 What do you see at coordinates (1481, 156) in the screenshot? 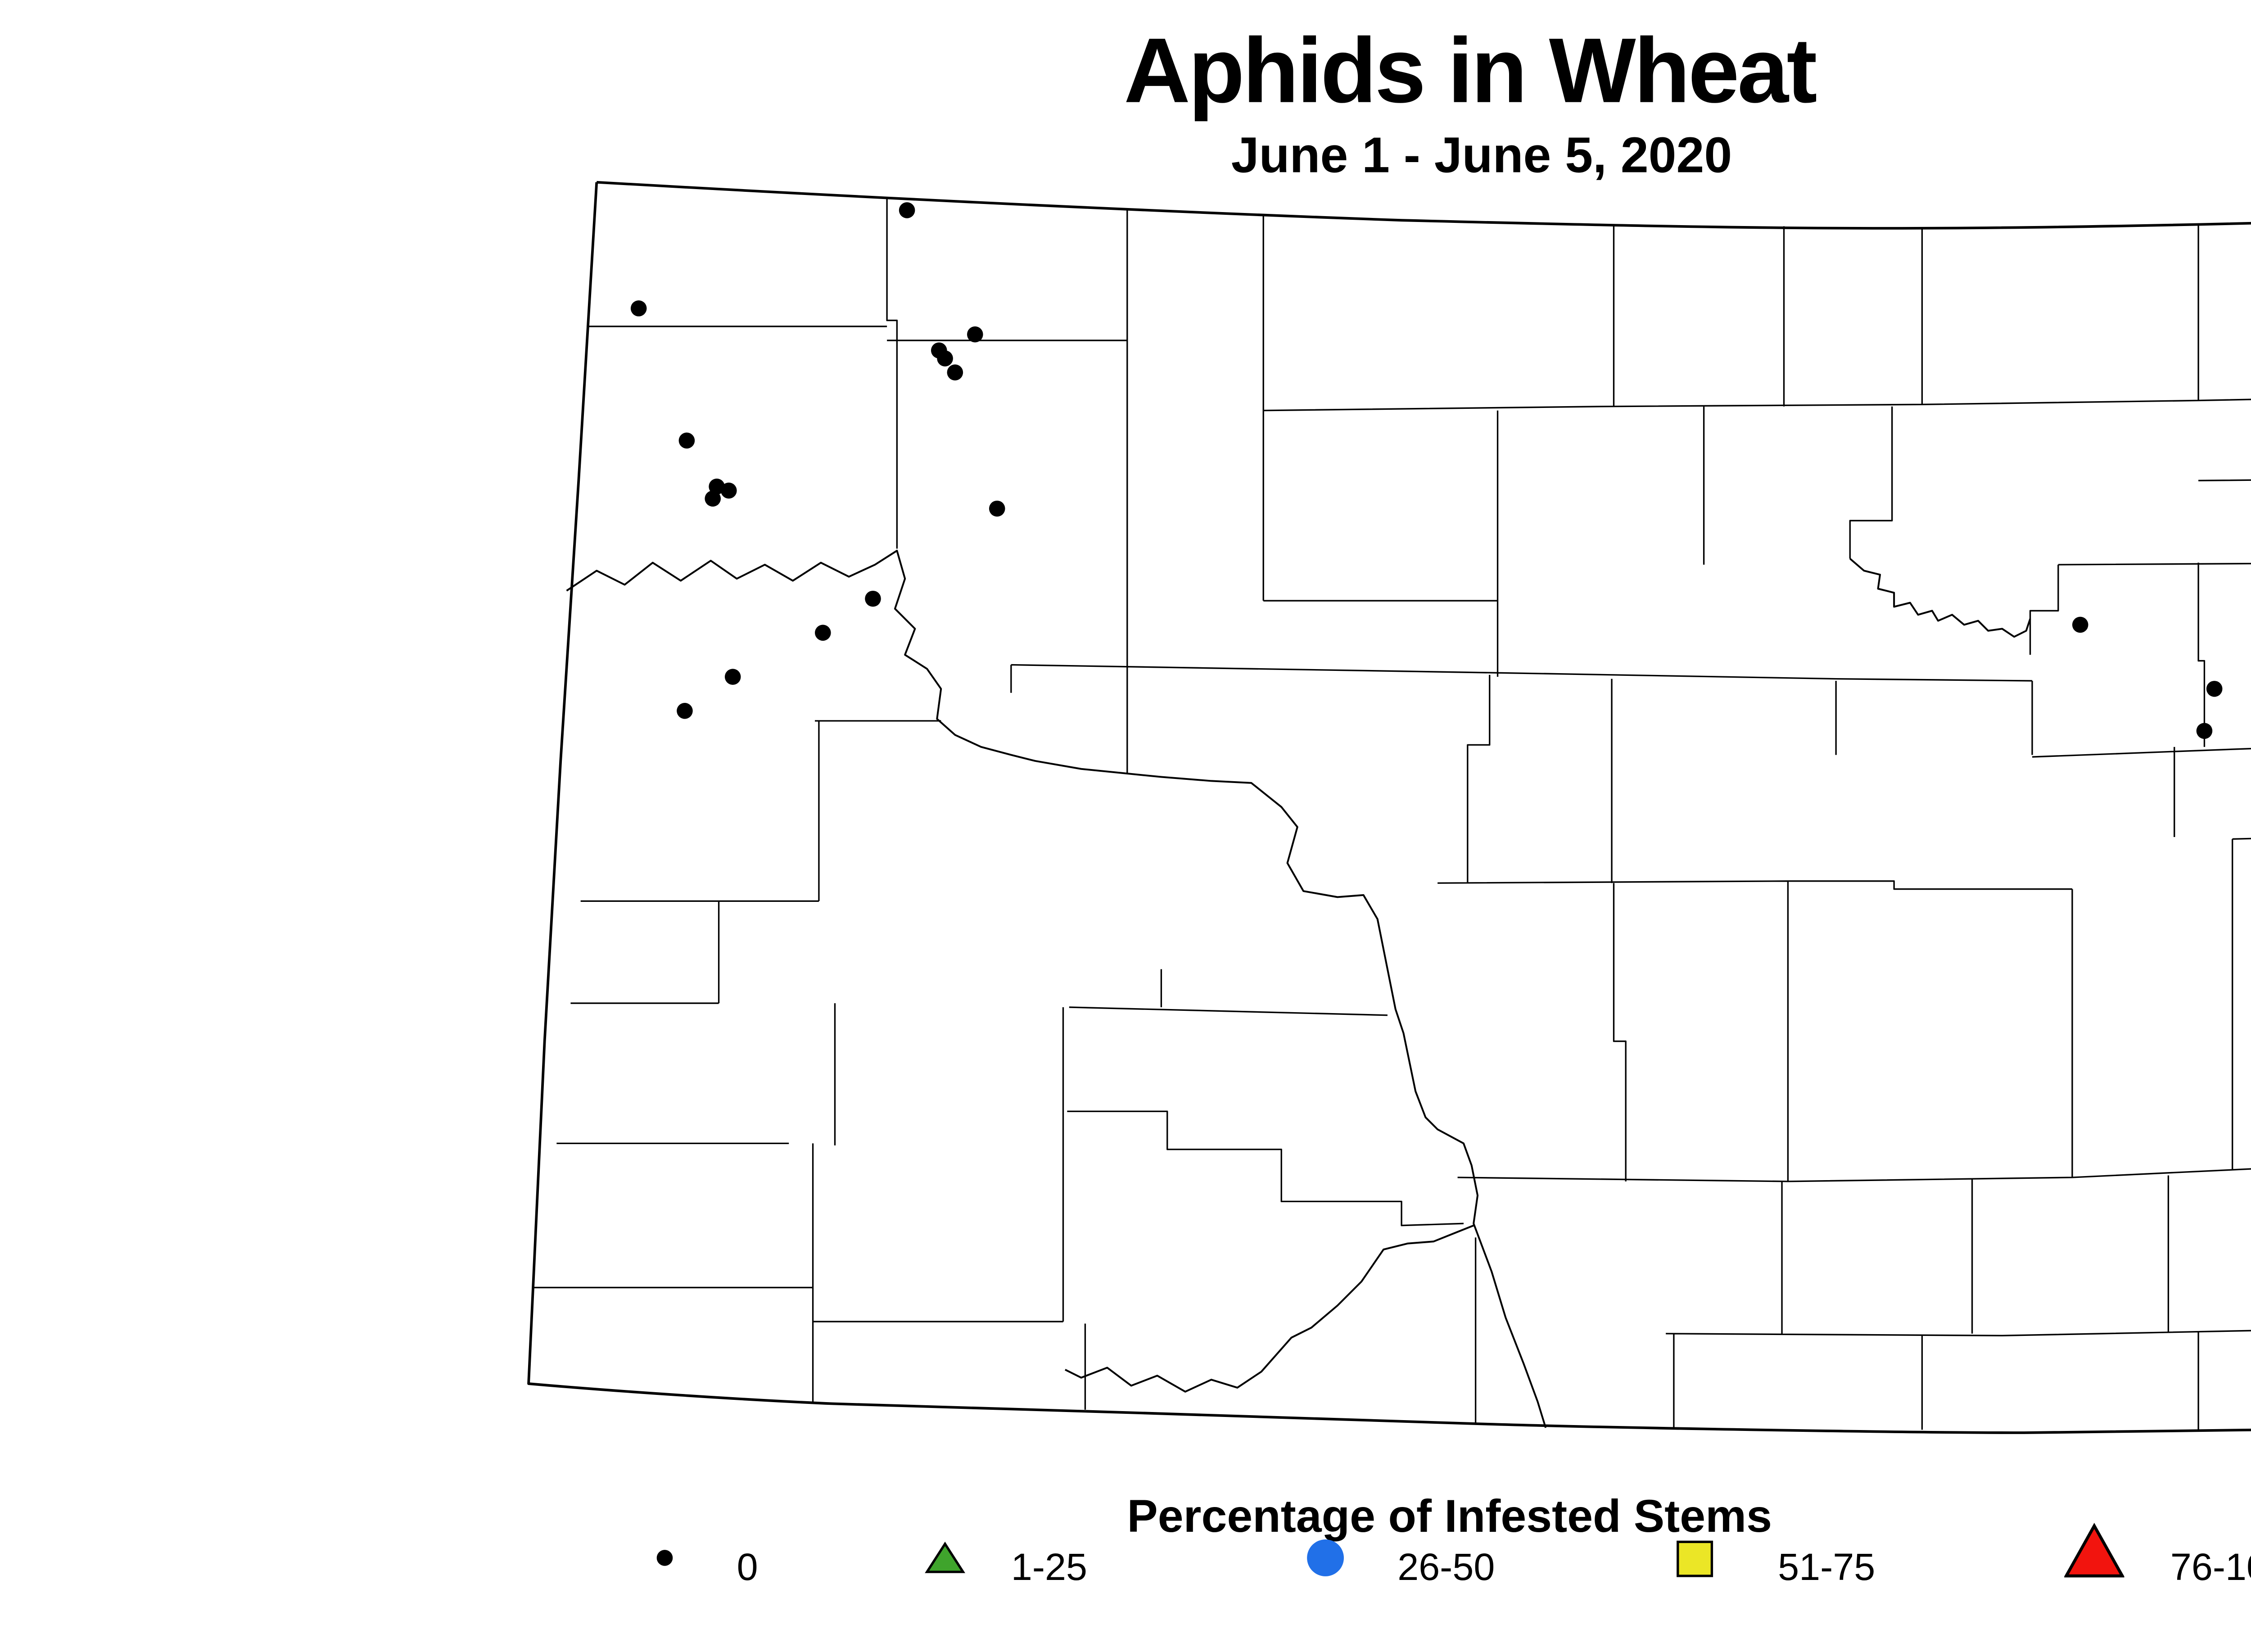
I see `page-subtitle: June 1 - June 5, 2020` at bounding box center [1481, 156].